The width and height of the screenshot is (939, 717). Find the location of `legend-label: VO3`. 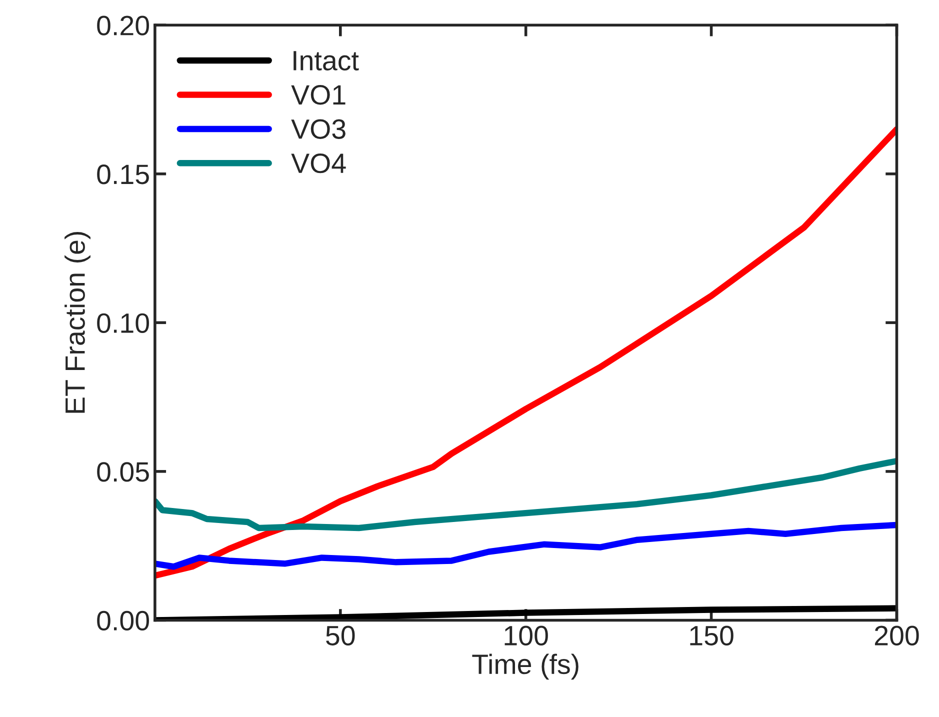

legend-label: VO3 is located at coordinates (318, 129).